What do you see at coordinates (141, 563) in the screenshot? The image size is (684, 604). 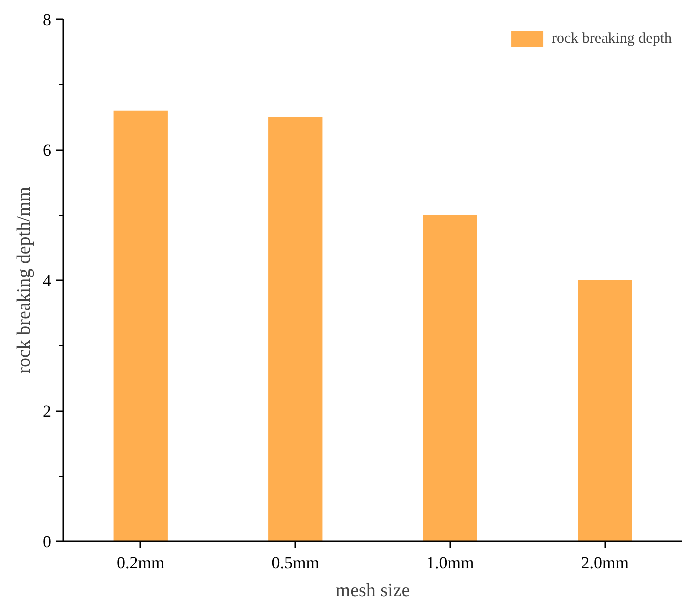 I see `x-tick-label: 0.2mm` at bounding box center [141, 563].